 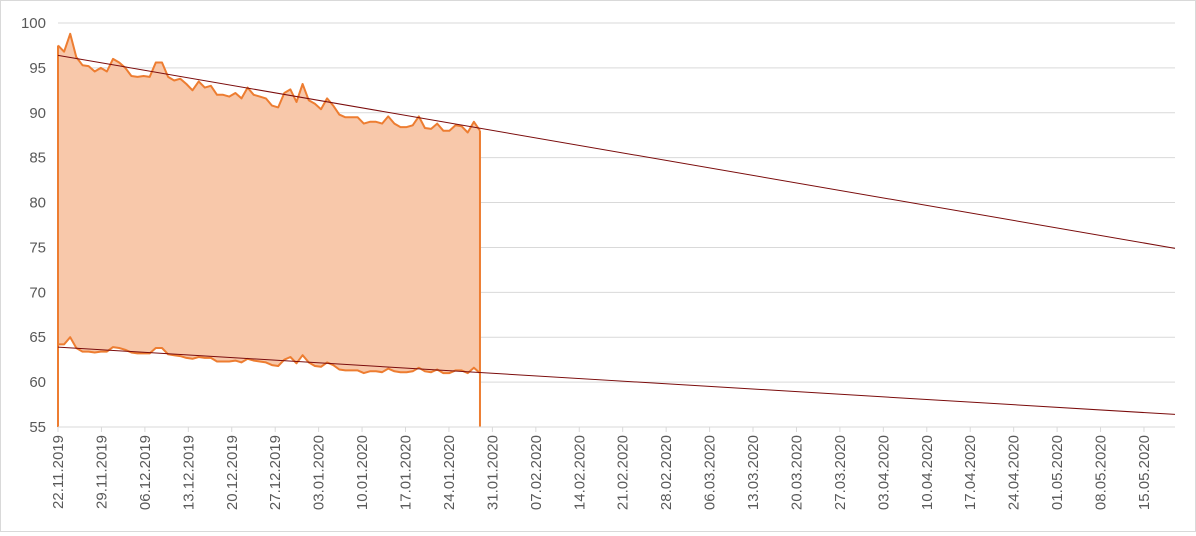 I want to click on x-tick-label: 20.03.2020, so click(x=796, y=472).